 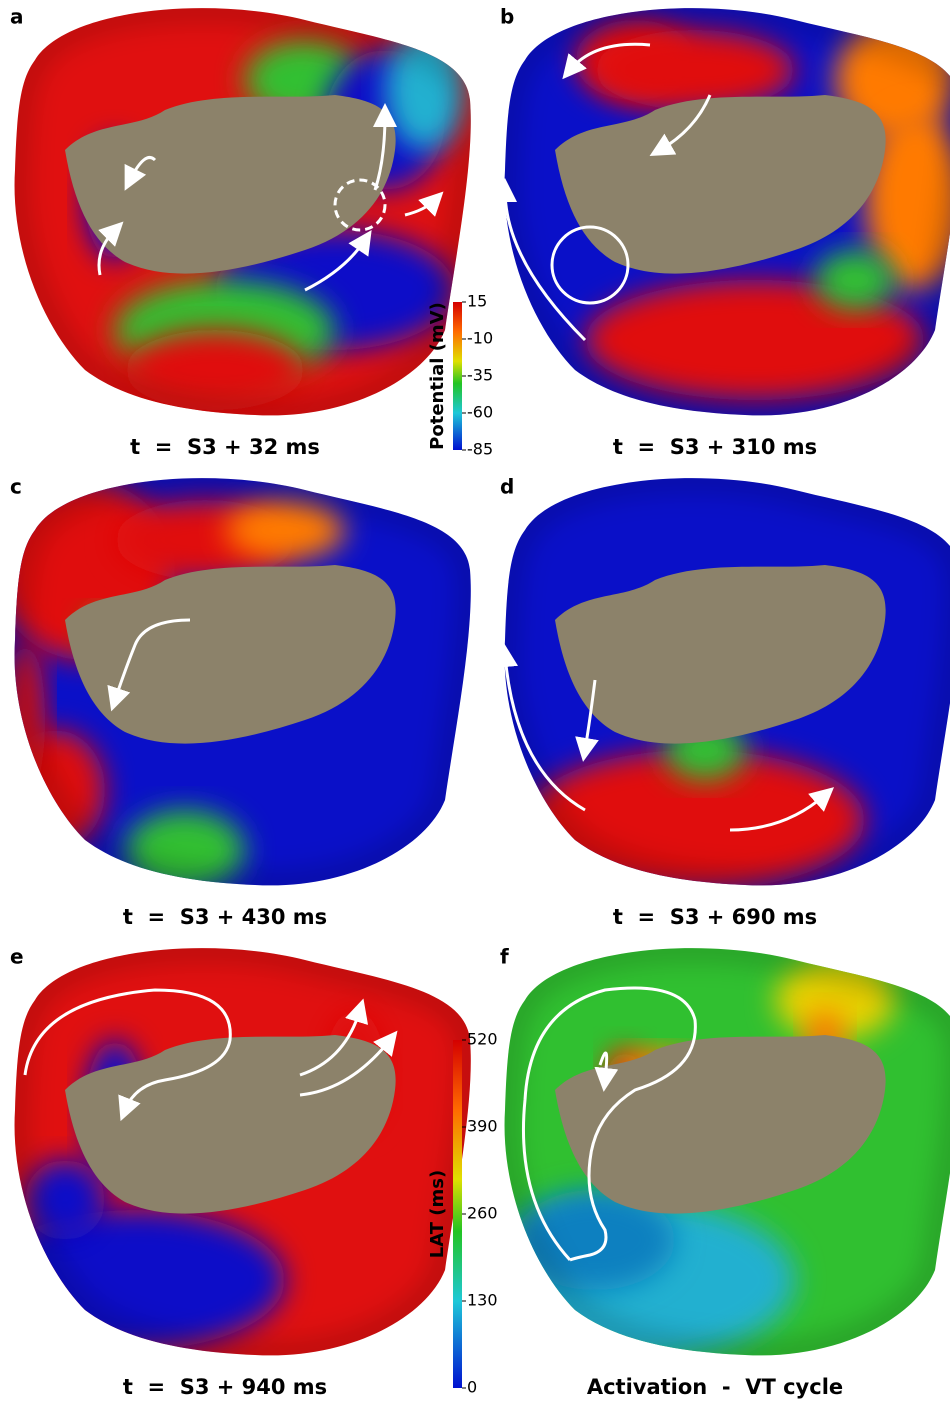 What do you see at coordinates (17, 957) in the screenshot?
I see `panel-letter: e` at bounding box center [17, 957].